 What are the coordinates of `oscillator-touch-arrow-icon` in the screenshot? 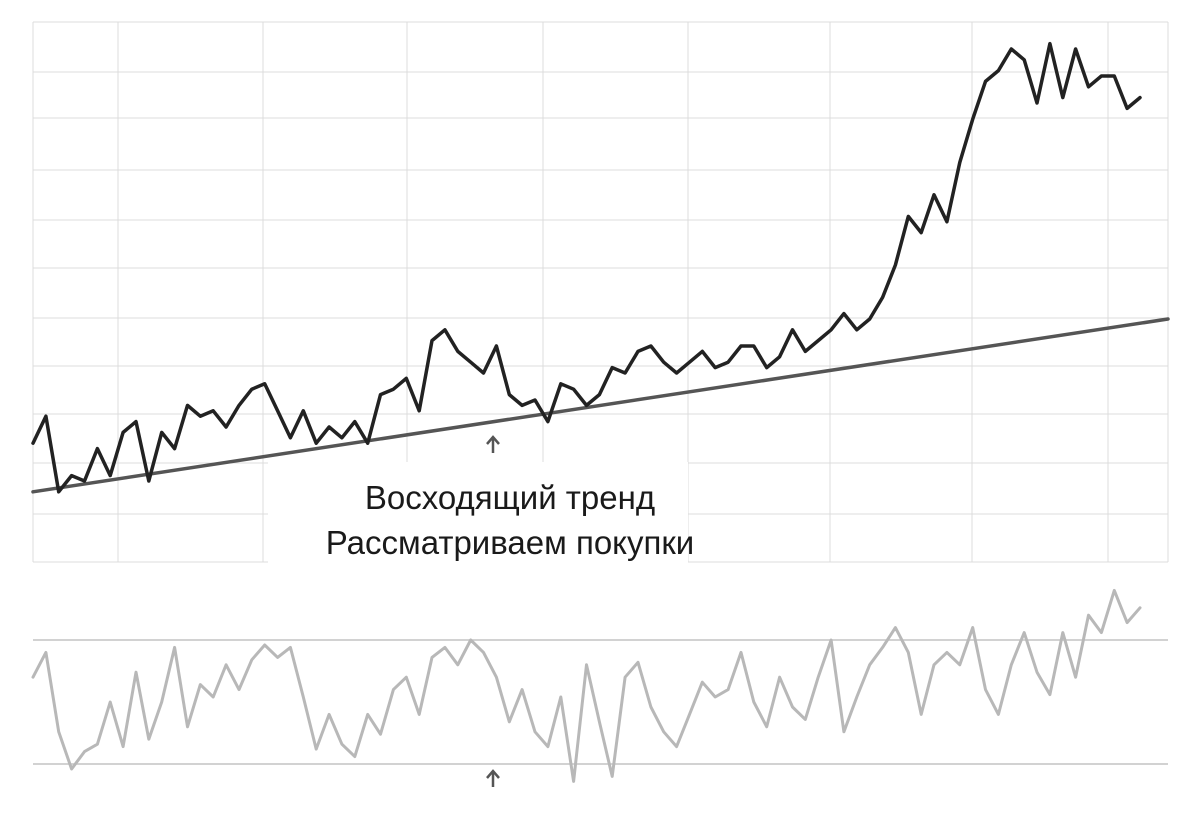 It's located at (493, 778).